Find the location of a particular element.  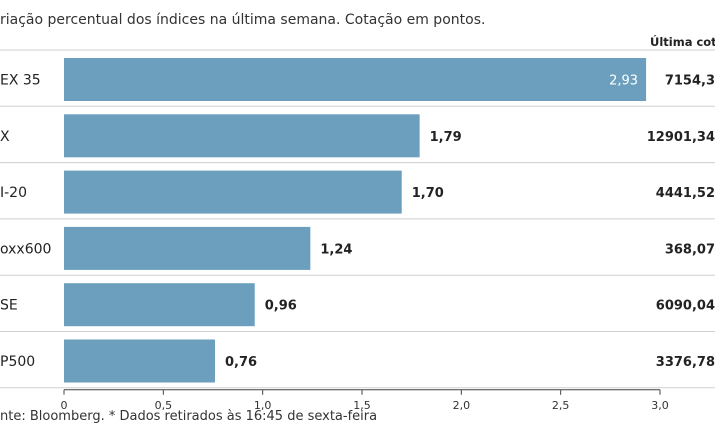

last-quote-value: 12901,34 is located at coordinates (681, 137).